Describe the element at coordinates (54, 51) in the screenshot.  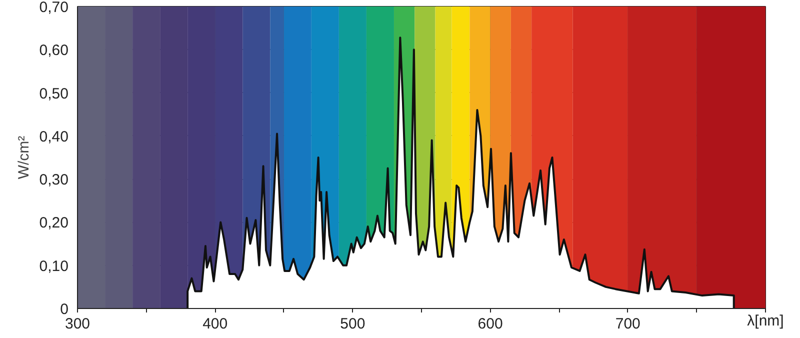
I see `y-tick-label: 0,60` at that location.